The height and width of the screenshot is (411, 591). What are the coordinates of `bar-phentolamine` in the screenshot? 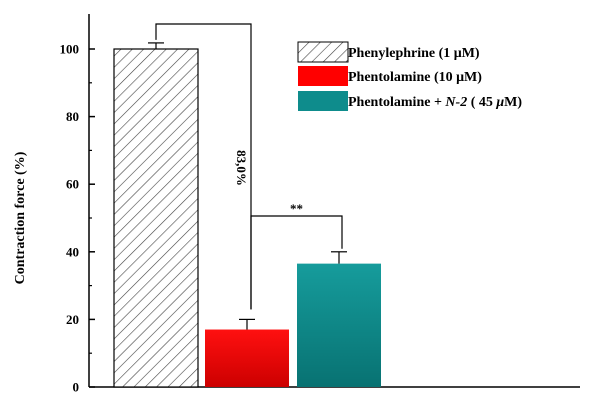 It's located at (247, 358).